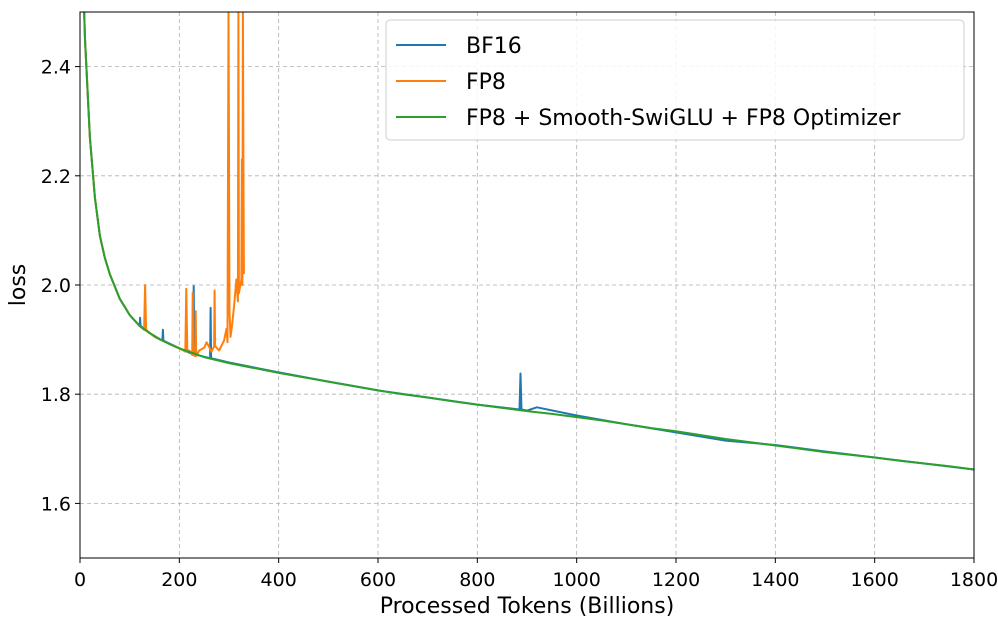  What do you see at coordinates (56, 395) in the screenshot?
I see `y-tick-label: 1.8` at bounding box center [56, 395].